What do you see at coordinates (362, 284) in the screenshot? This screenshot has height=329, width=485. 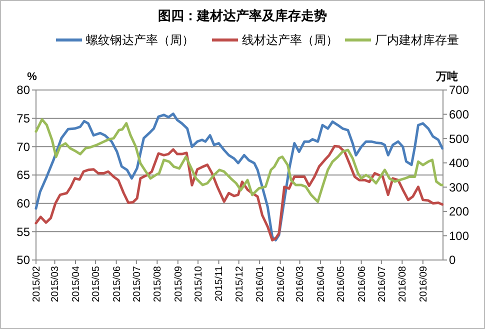 I see `x-tick-label: 2016/06` at bounding box center [362, 284].